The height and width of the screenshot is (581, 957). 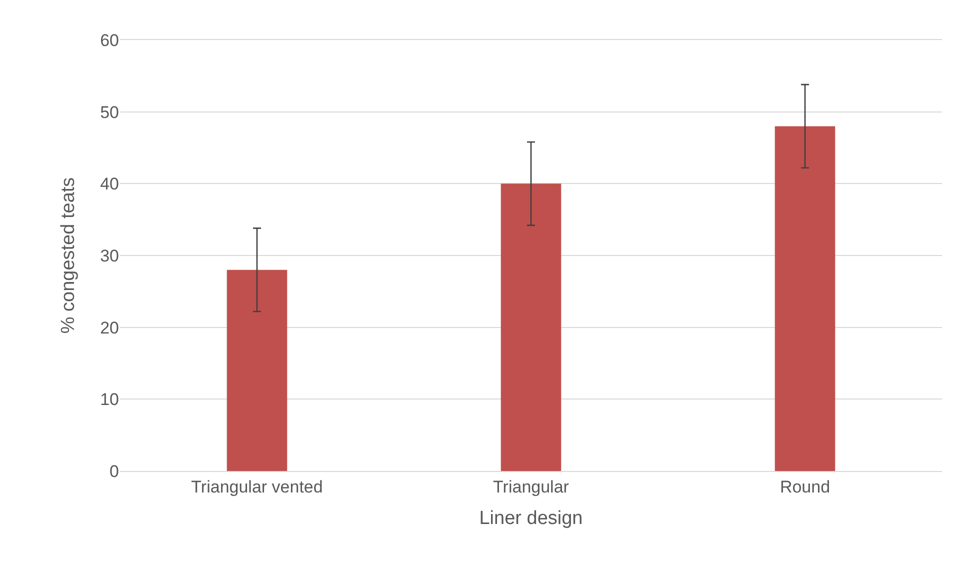 What do you see at coordinates (109, 400) in the screenshot?
I see `y-tick-label: 10` at bounding box center [109, 400].